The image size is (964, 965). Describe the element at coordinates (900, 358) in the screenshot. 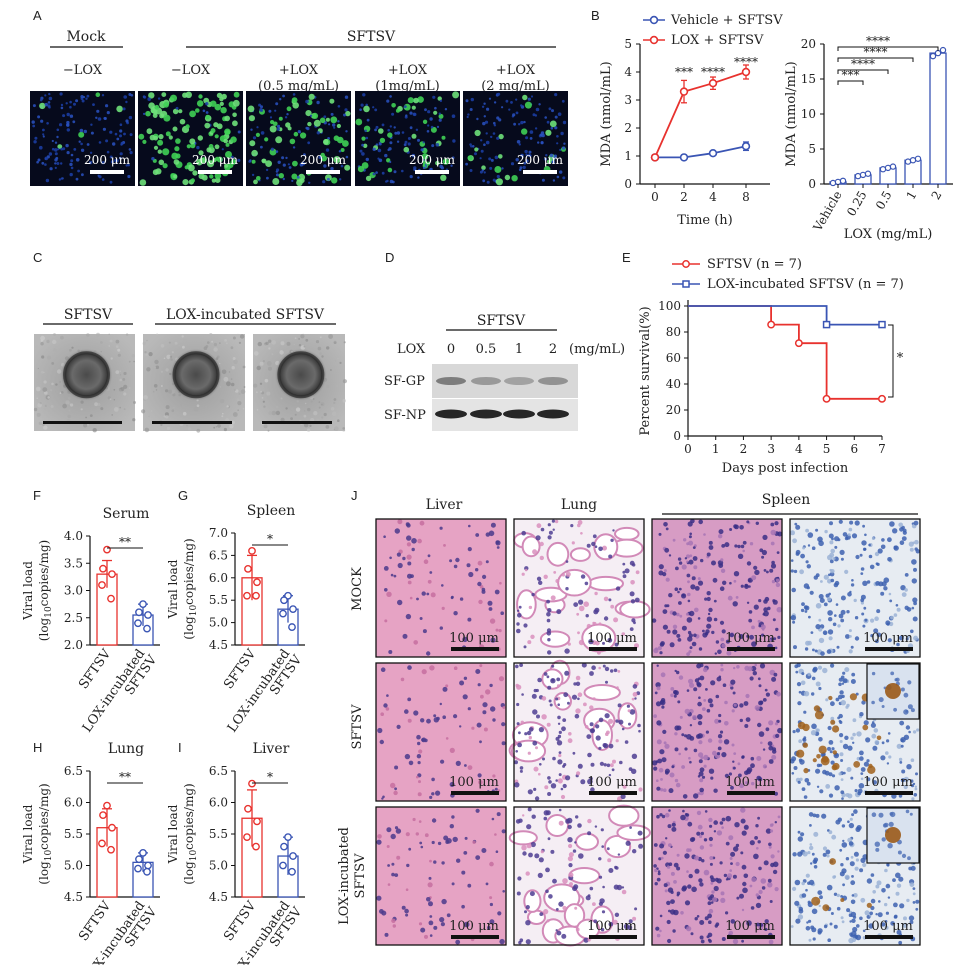

I see `significance-star: *` at that location.